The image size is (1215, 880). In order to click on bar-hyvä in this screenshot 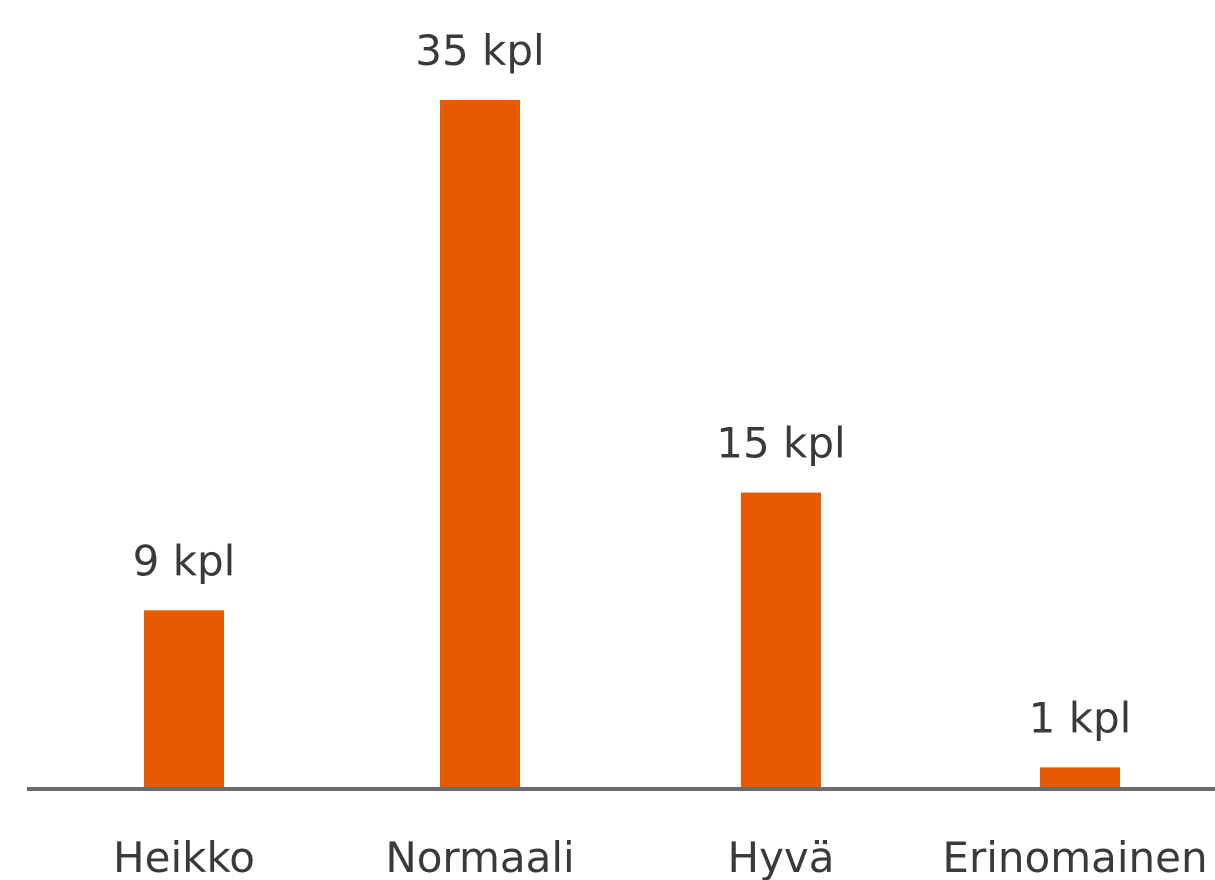, I will do `click(781, 639)`.